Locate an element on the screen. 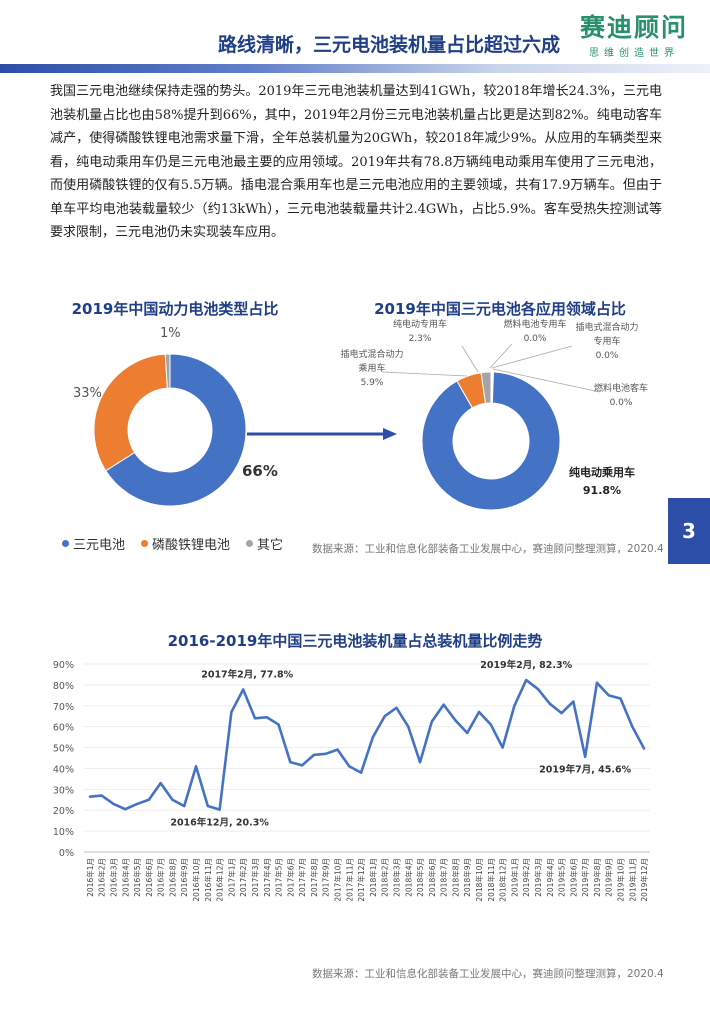 This screenshot has height=1025, width=710. x-tick-label: 2019年3月 is located at coordinates (538, 877).